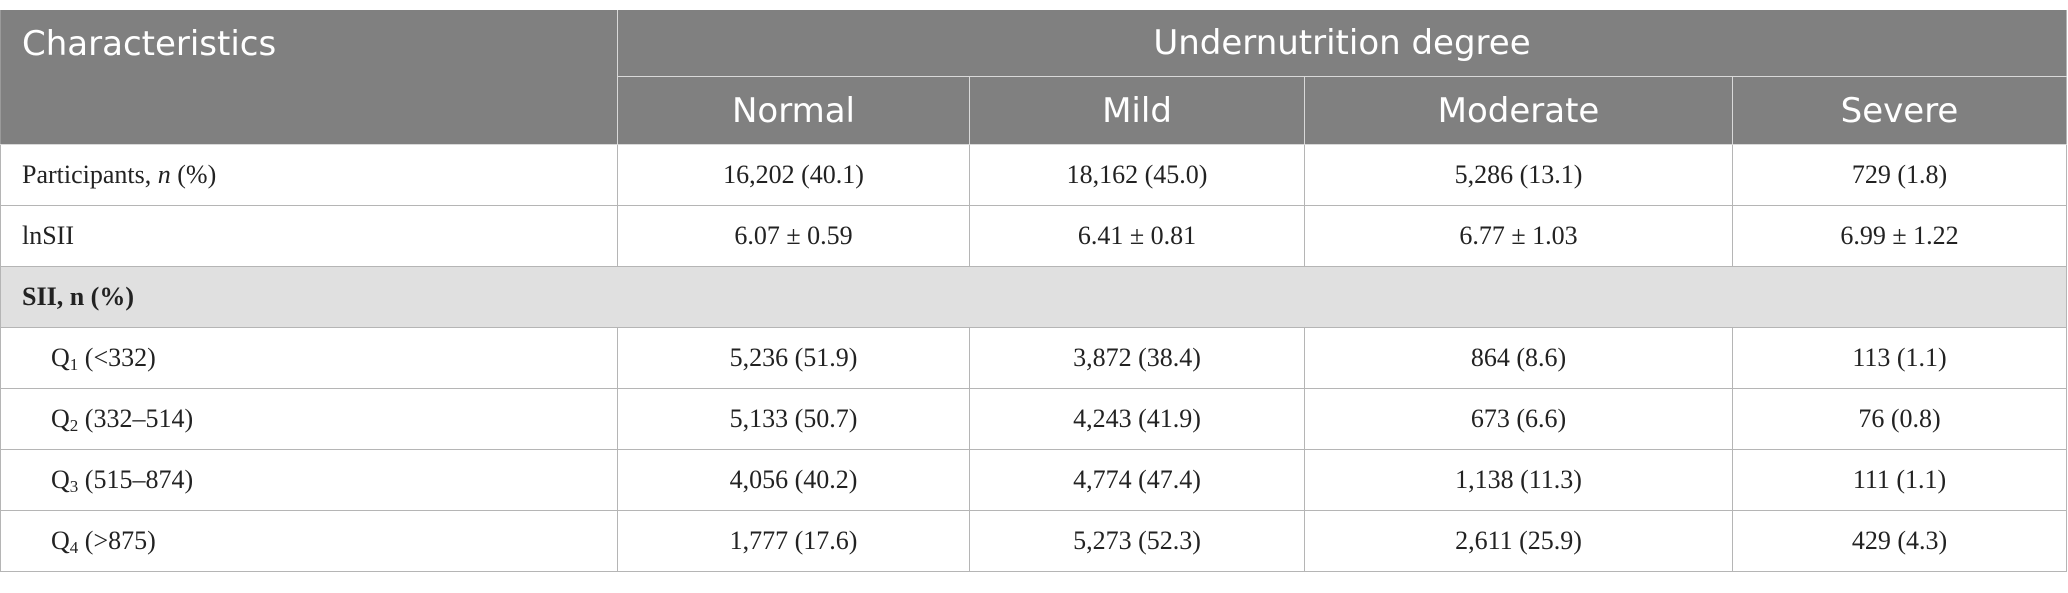 Image resolution: width=2068 pixels, height=593 pixels. I want to click on row-label: Q3 (515–874), so click(309, 480).